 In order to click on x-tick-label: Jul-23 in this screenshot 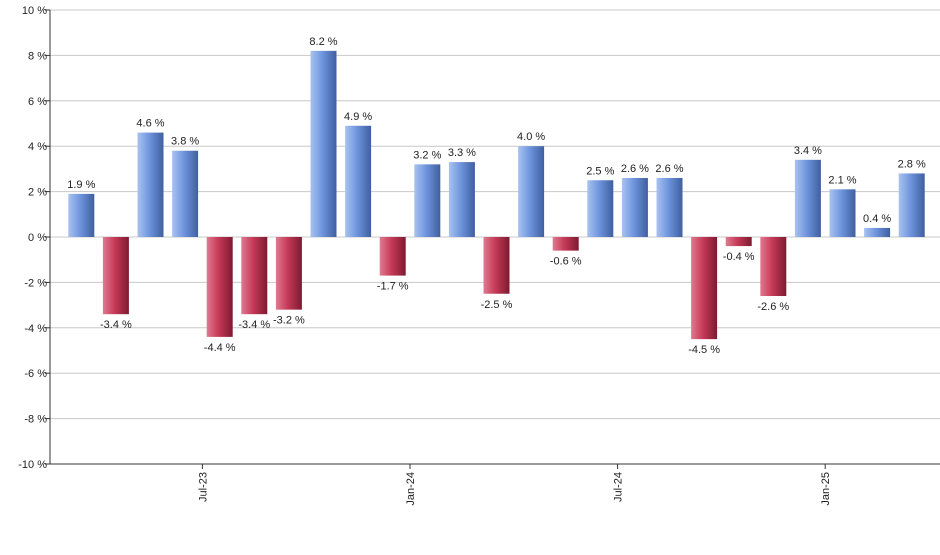, I will do `click(203, 487)`.